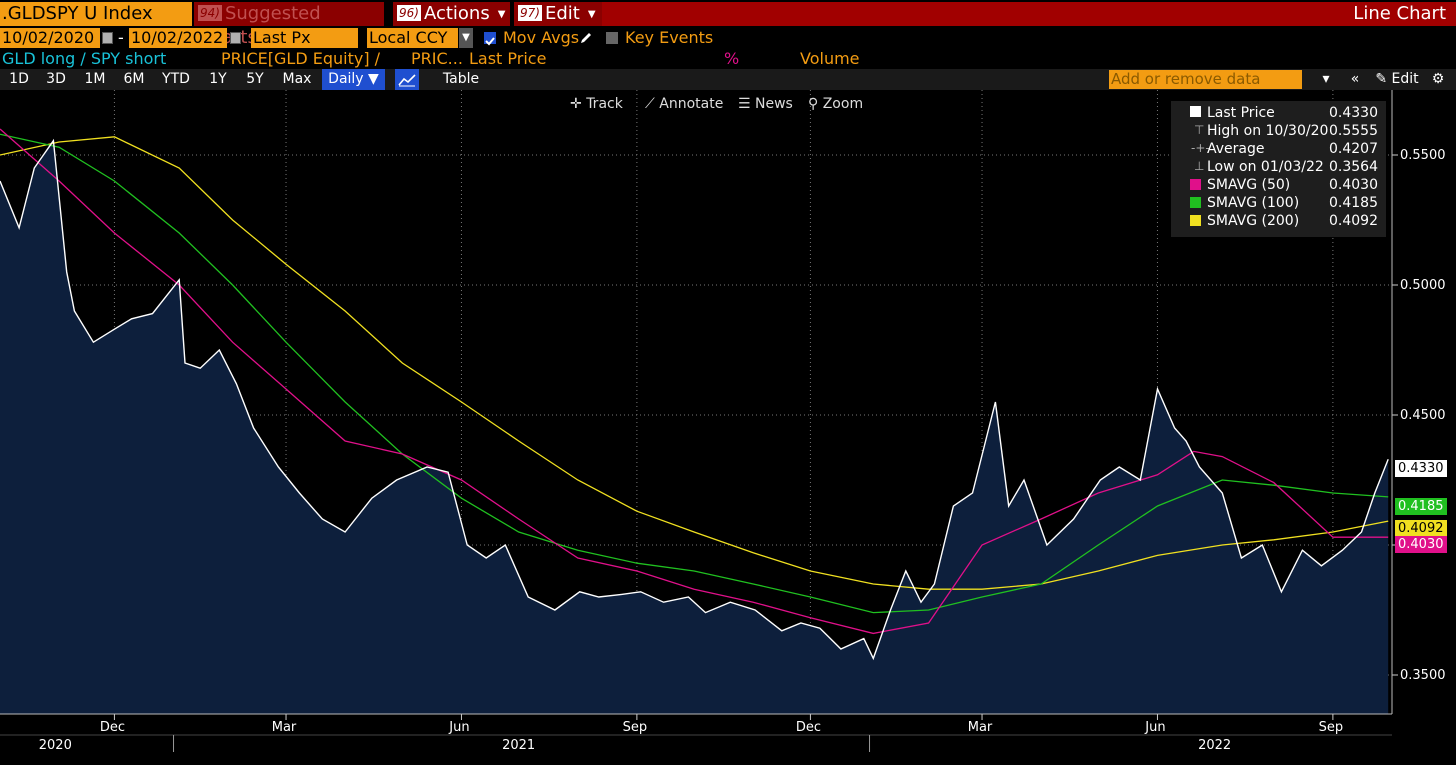 The height and width of the screenshot is (765, 1456). What do you see at coordinates (1029, 14) in the screenshot?
I see `title-red-bar` at bounding box center [1029, 14].